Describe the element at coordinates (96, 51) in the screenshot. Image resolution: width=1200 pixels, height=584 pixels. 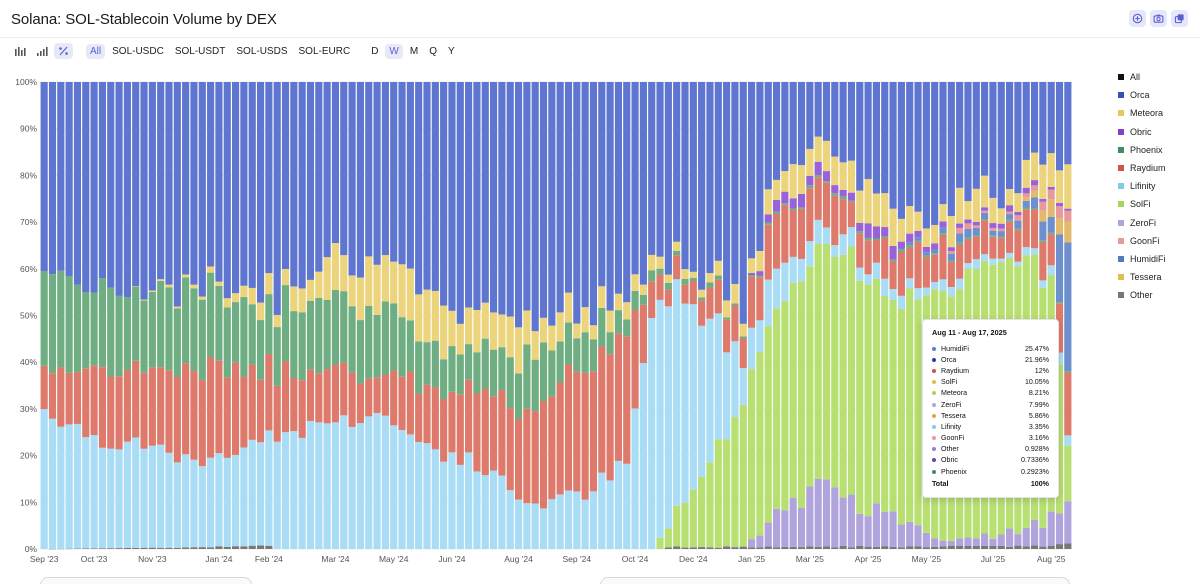
I see `pair-all: All` at that location.